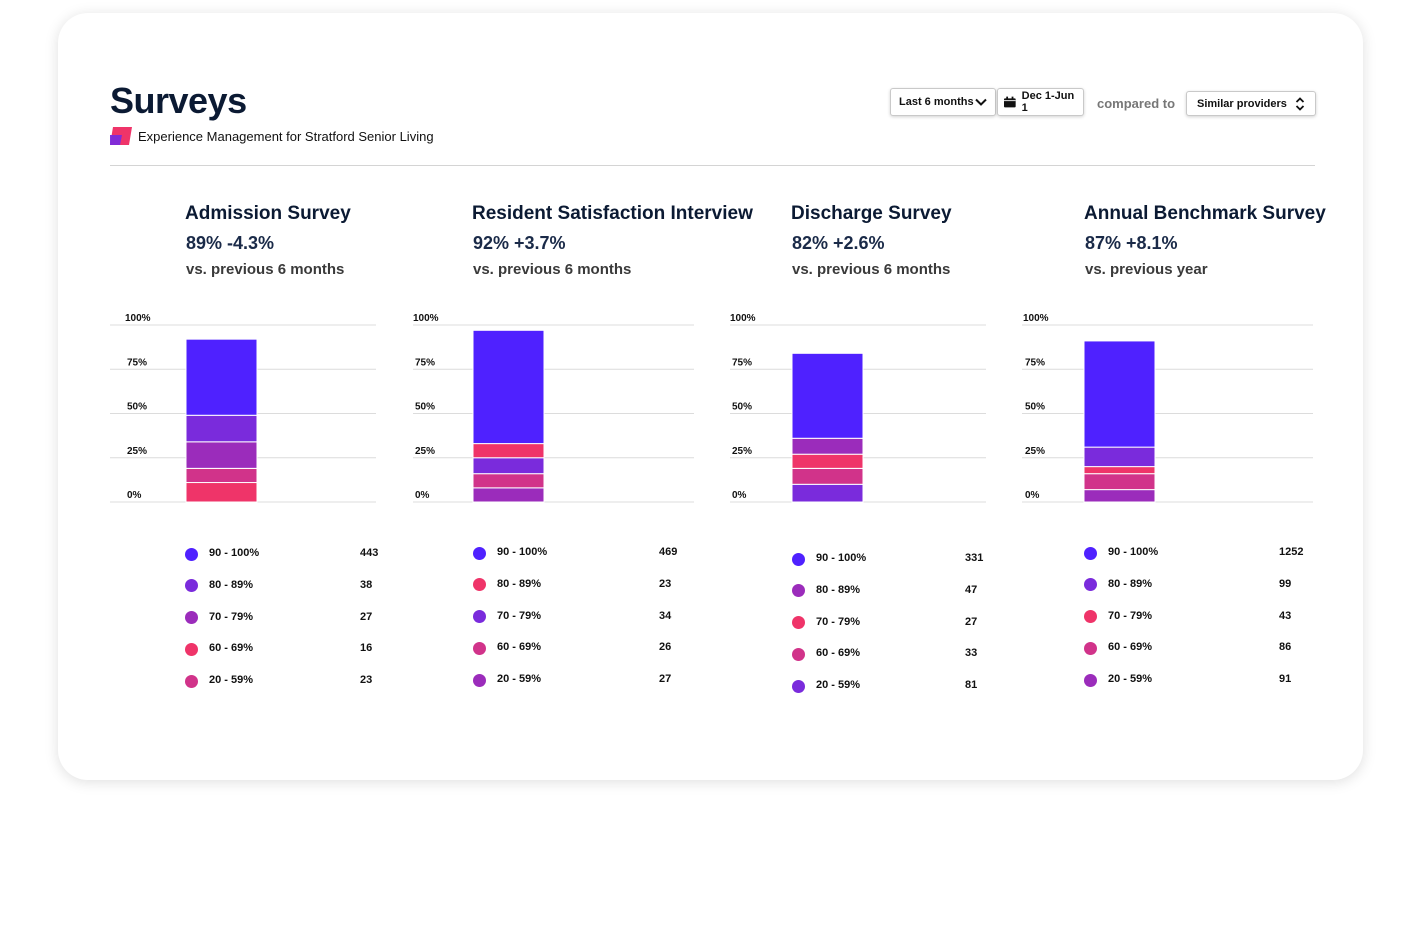 The width and height of the screenshot is (1420, 943). What do you see at coordinates (1205, 213) in the screenshot?
I see `survey-title: Annual Benchmark Survey` at bounding box center [1205, 213].